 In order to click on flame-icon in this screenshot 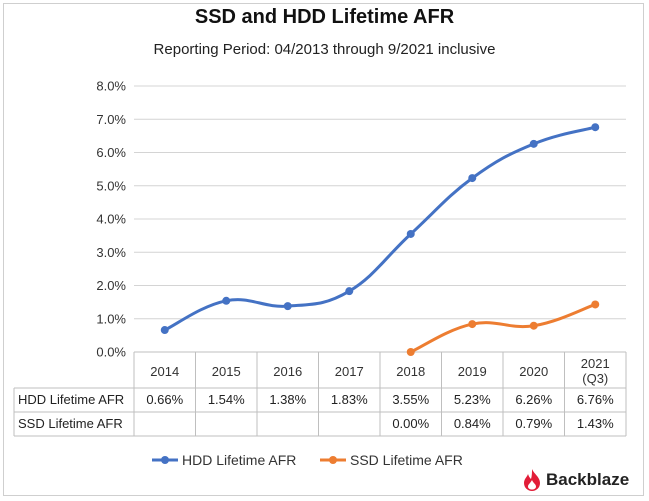, I will do `click(532, 480)`.